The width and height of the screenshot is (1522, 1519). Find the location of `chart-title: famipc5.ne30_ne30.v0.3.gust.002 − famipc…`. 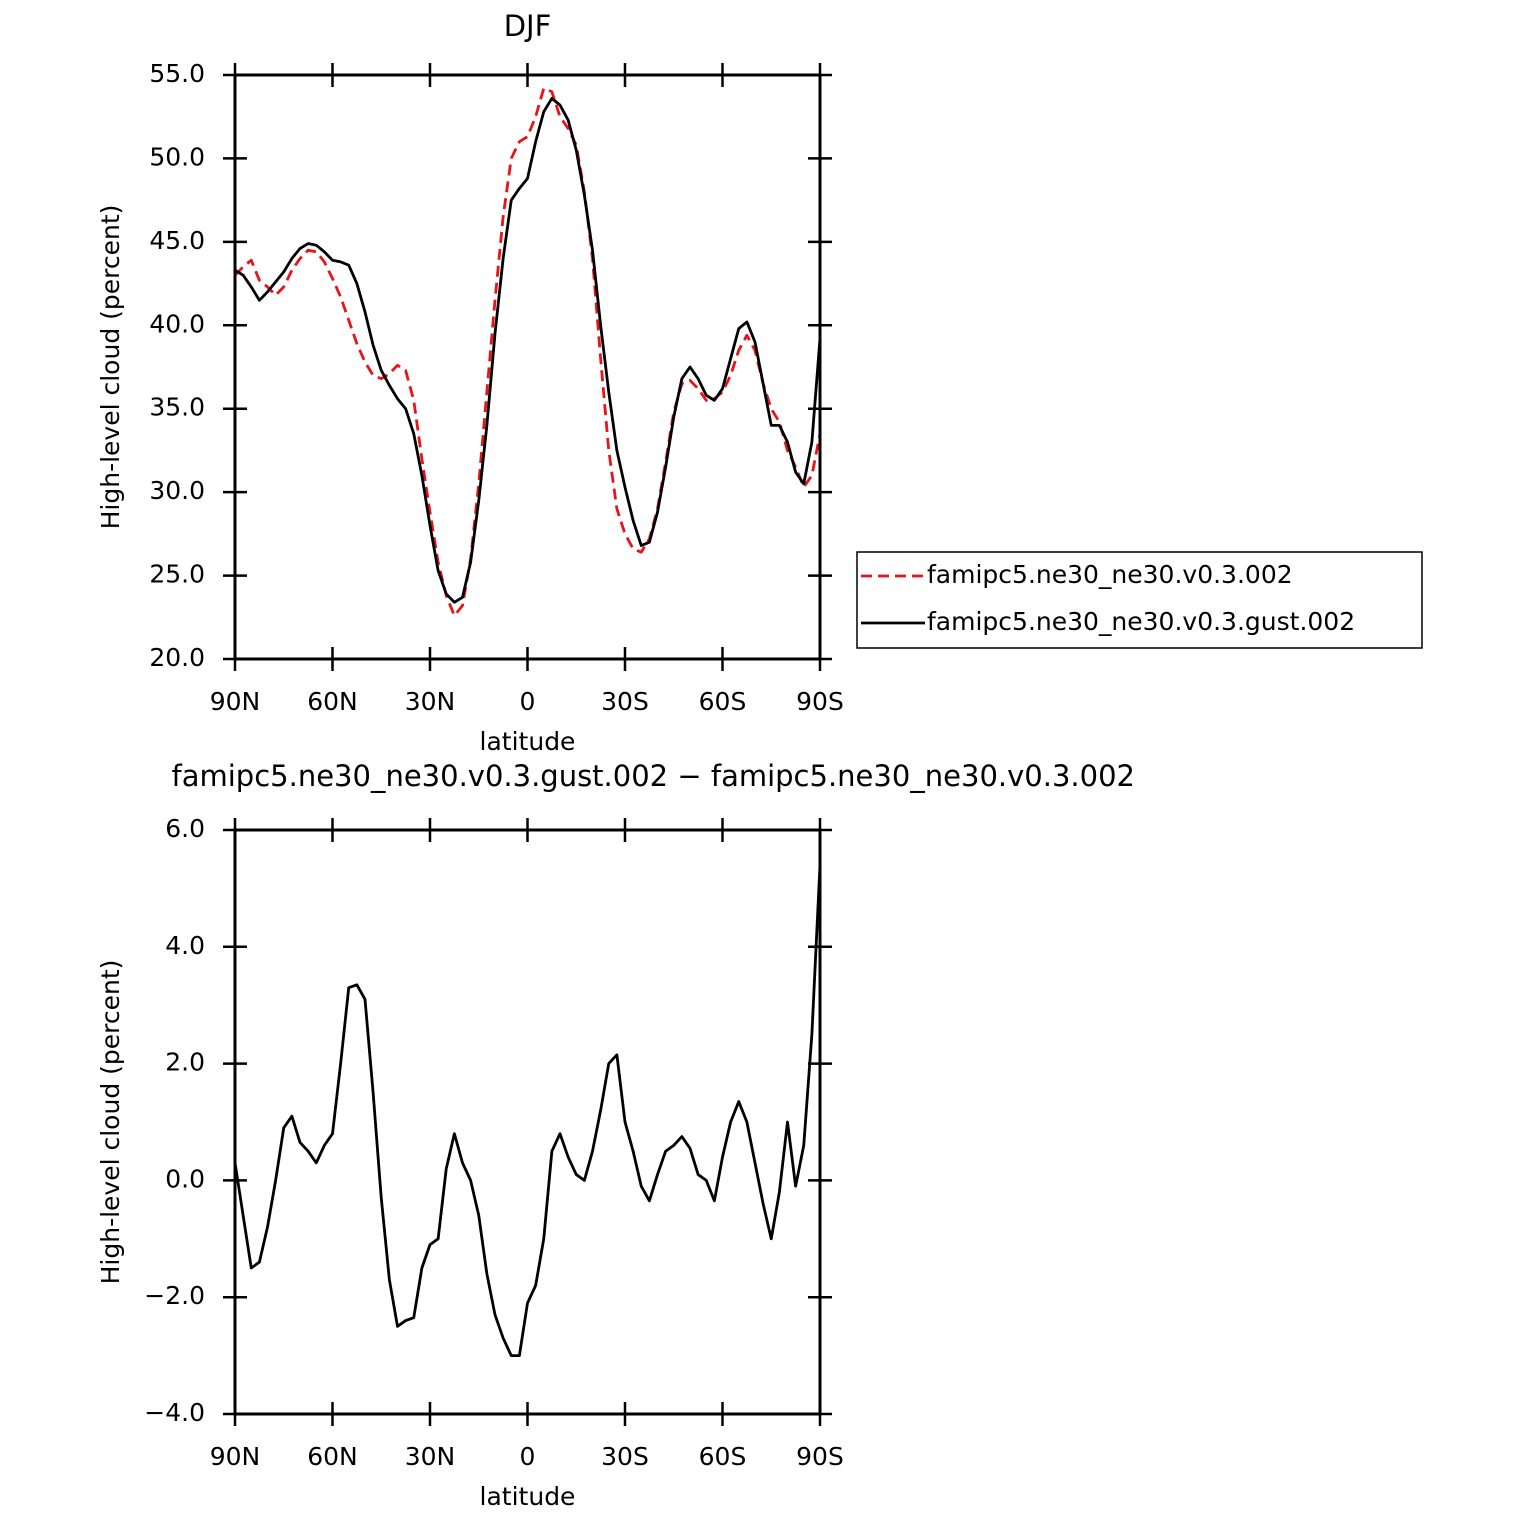

chart-title: famipc5.ne30_ne30.v0.3.gust.002 − famipc… is located at coordinates (653, 776).